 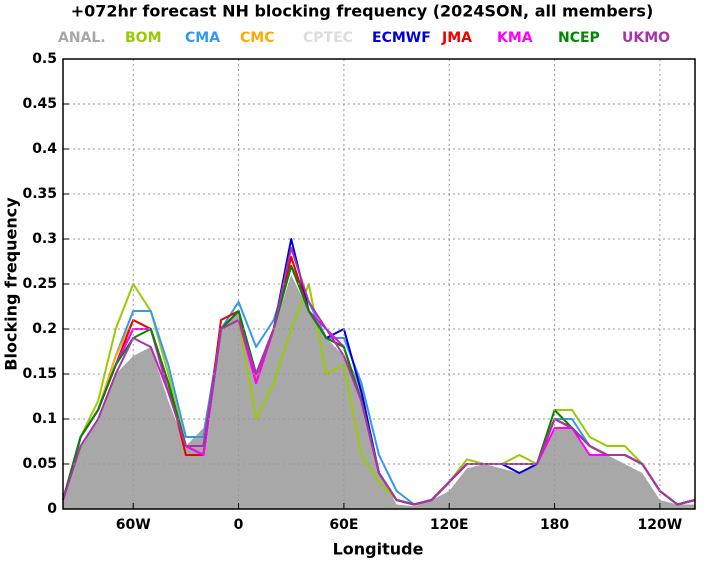 I want to click on y-tick-label: 0.05, so click(x=39, y=464).